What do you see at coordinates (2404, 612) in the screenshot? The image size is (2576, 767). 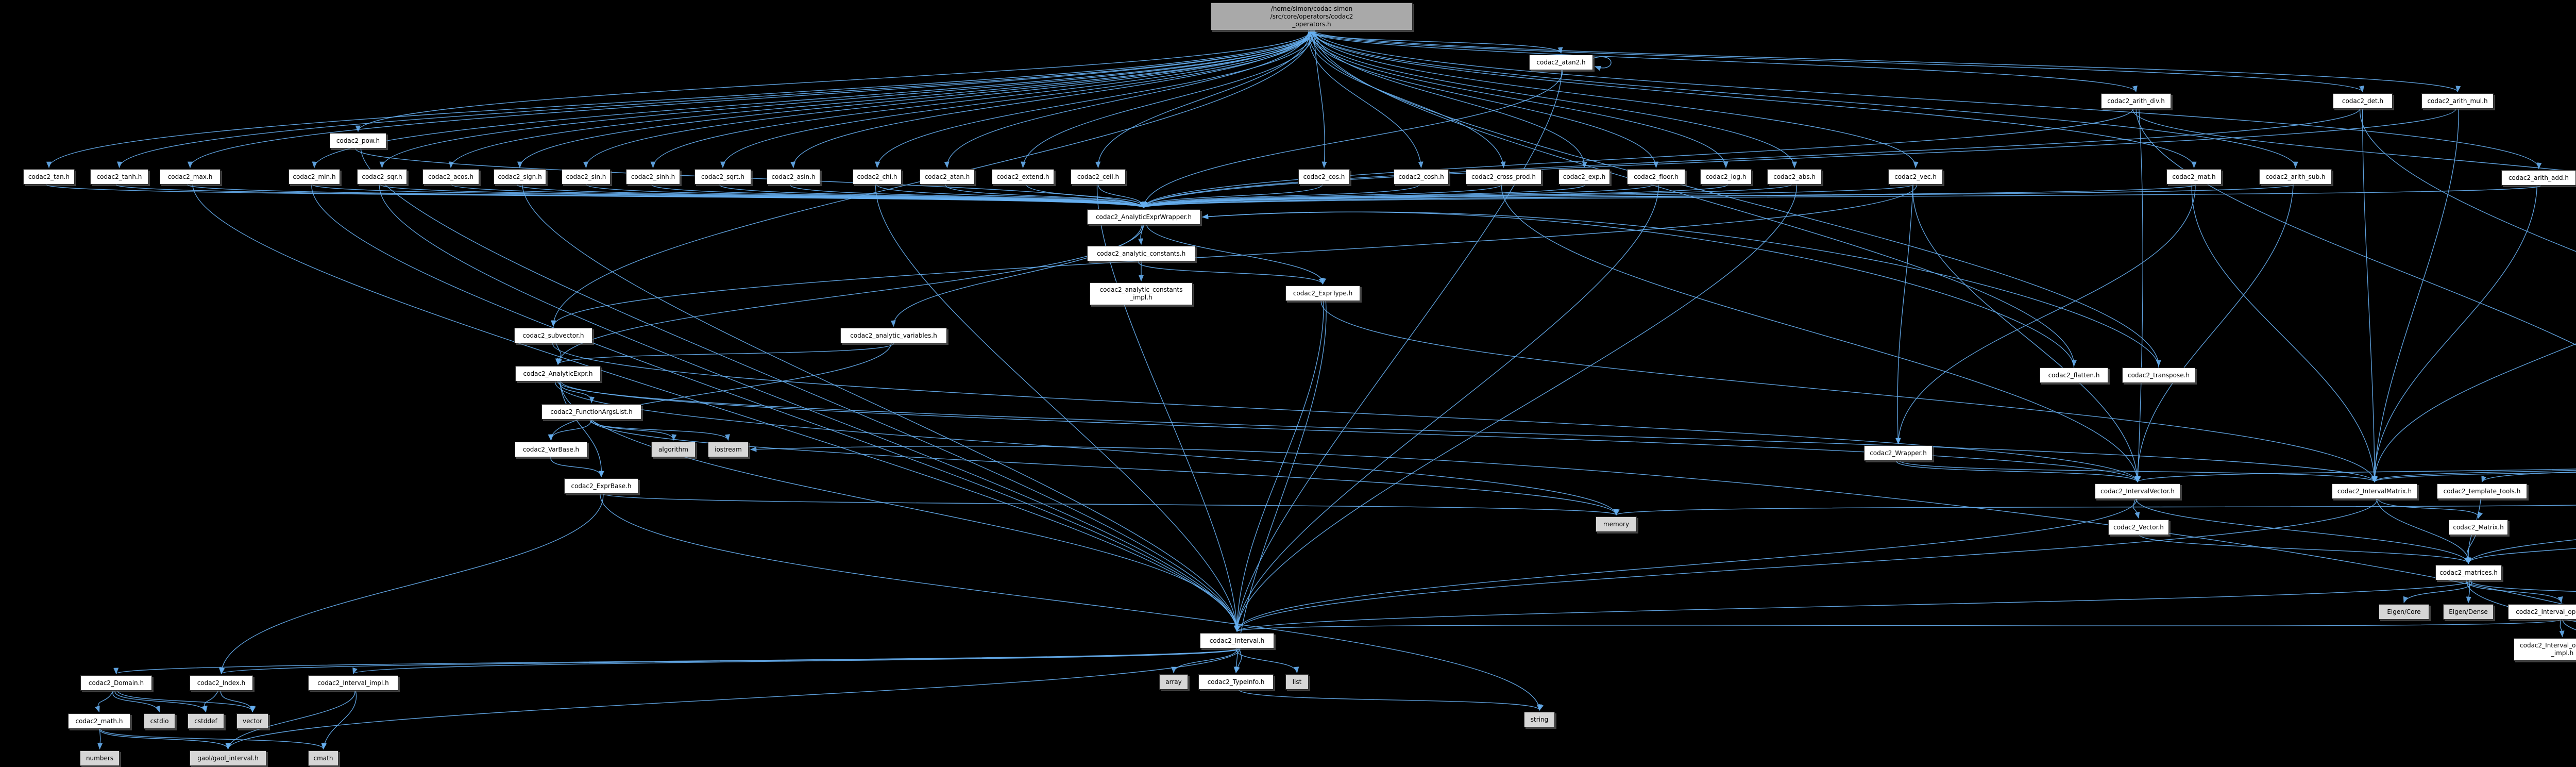 I see `graph-node-EigenCore: Eigen/Core` at bounding box center [2404, 612].